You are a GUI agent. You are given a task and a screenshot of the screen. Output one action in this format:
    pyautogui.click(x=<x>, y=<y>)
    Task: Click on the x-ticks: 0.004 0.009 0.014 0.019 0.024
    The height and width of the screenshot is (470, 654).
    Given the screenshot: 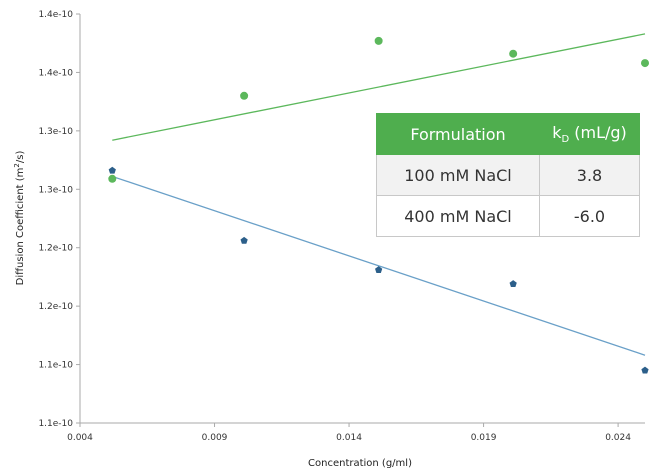 What is the action you would take?
    pyautogui.click(x=349, y=433)
    